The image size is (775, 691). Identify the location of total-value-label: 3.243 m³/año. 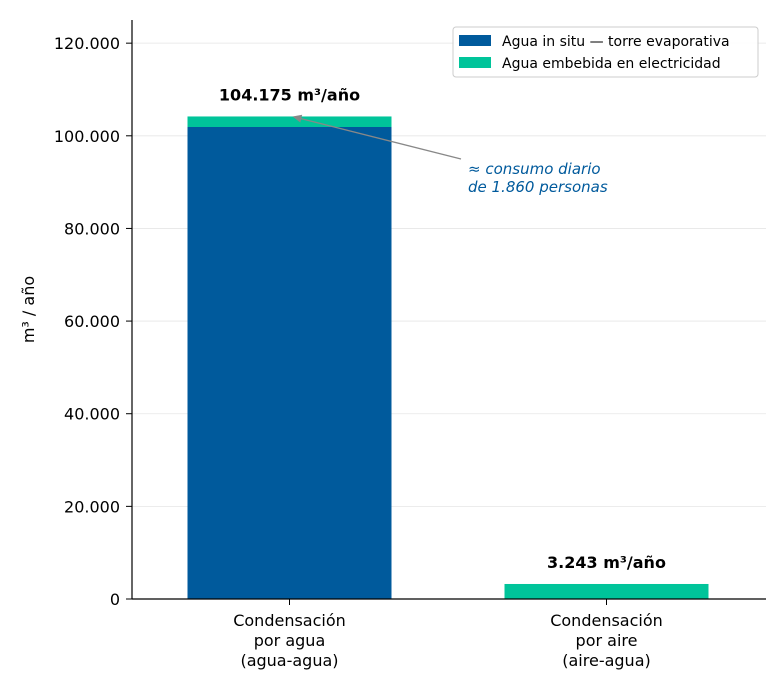
(606, 562).